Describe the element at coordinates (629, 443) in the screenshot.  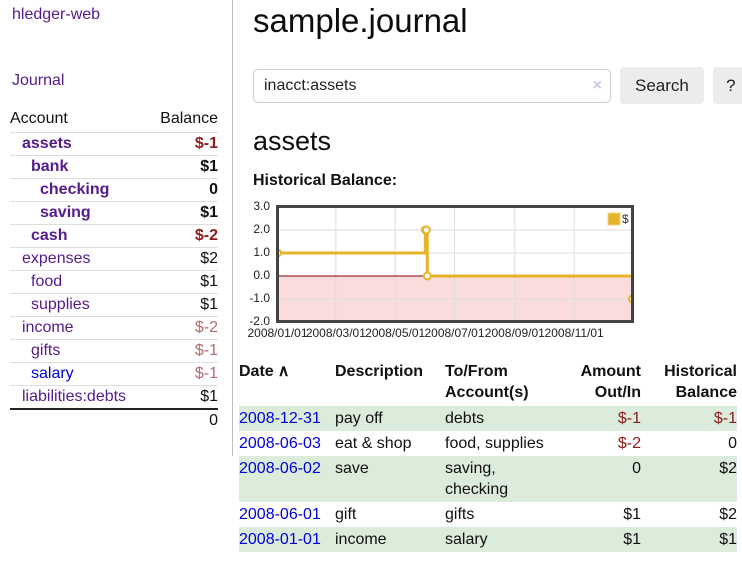
I see `amount-cell: $-2` at that location.